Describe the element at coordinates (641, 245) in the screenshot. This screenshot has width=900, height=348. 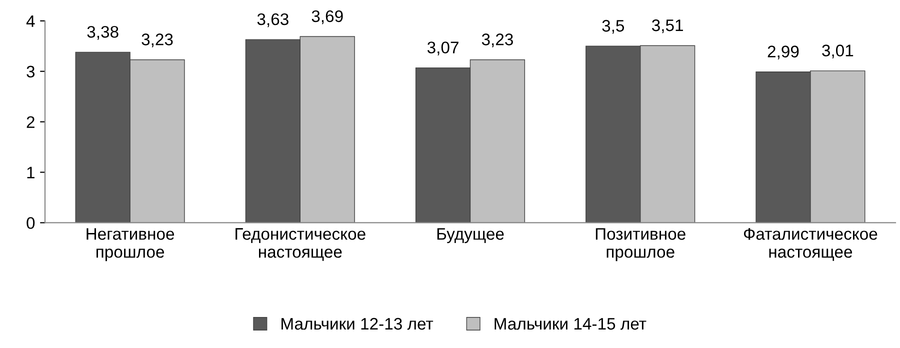
I see `x-tick-label: Позитивное прошлое` at that location.